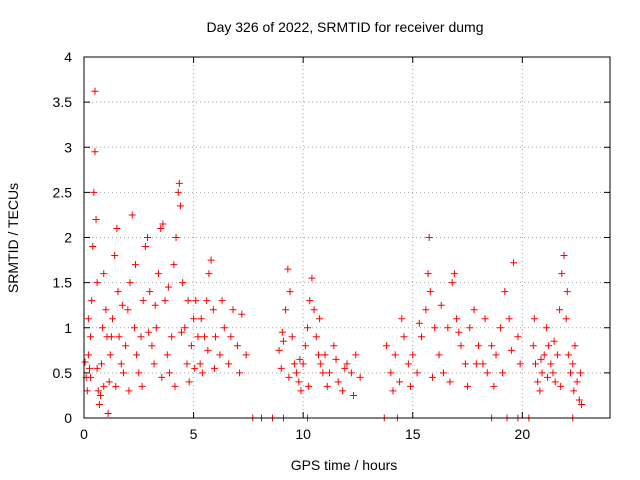 This screenshot has height=480, width=640. I want to click on y-tick-label: 3.5, so click(63, 102).